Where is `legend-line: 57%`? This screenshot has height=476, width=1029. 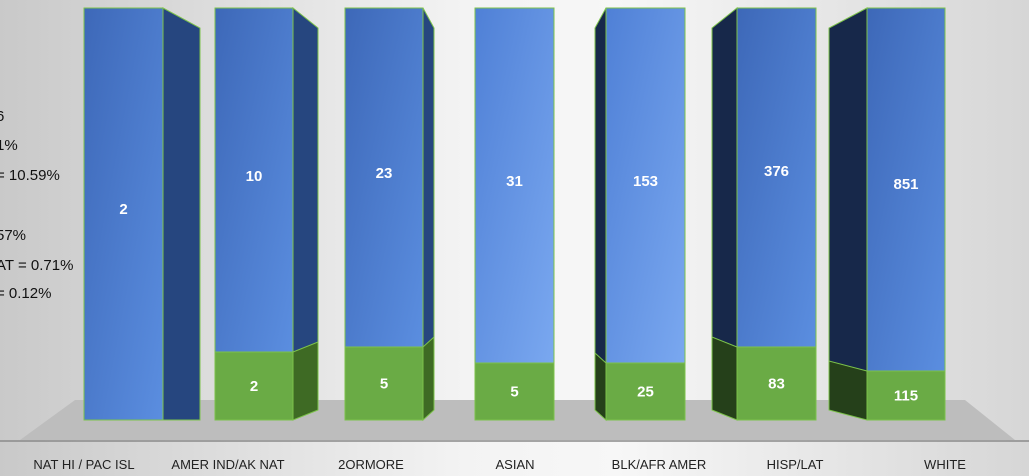
legend-line: 57% is located at coordinates (13, 235).